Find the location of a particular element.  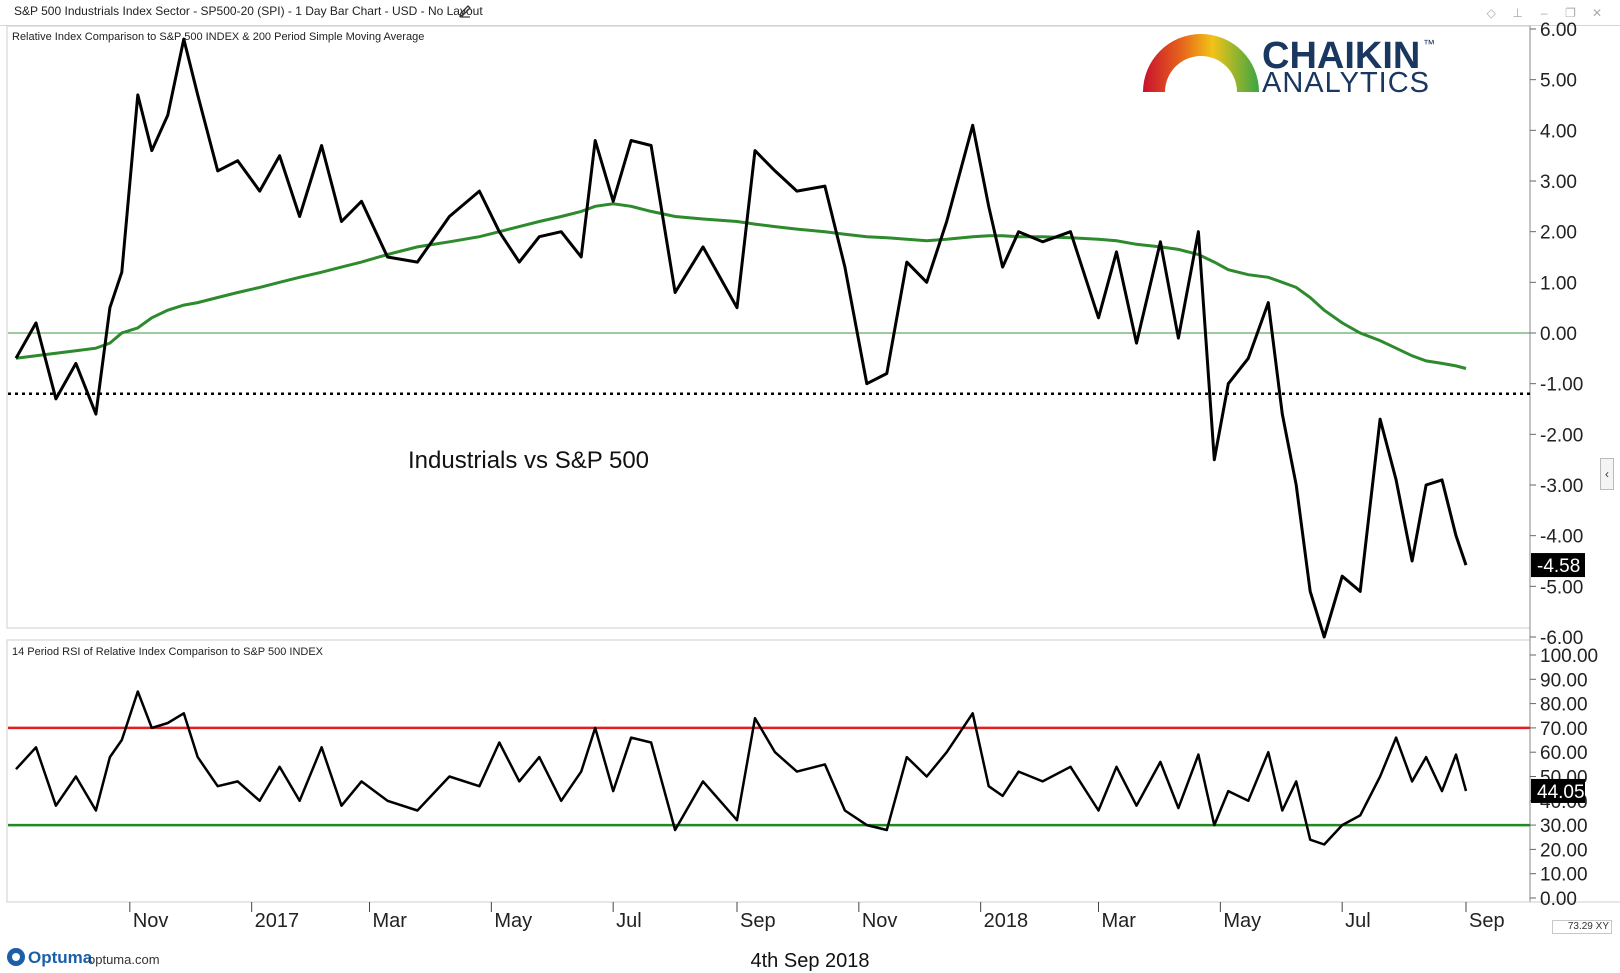

price-y-tick-label: -1.00 is located at coordinates (1561, 385).